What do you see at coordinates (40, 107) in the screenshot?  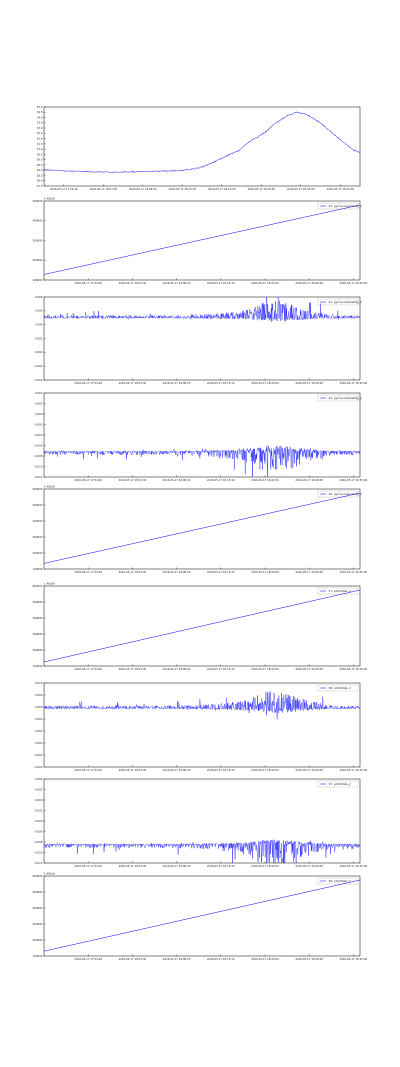 I see `y-tick-label: 35.0` at bounding box center [40, 107].